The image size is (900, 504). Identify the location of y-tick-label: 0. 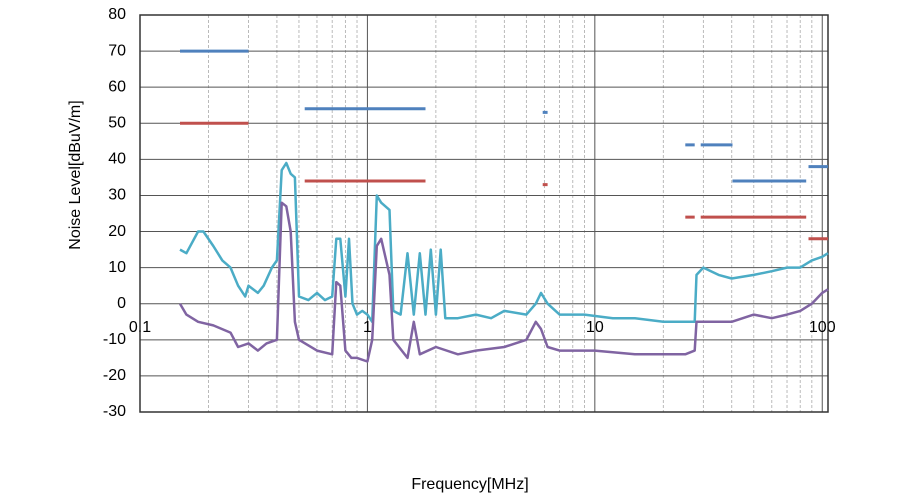
(121, 303).